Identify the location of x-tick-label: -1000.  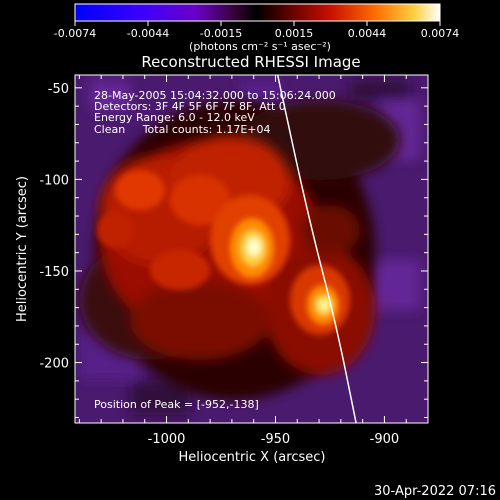
(167, 439).